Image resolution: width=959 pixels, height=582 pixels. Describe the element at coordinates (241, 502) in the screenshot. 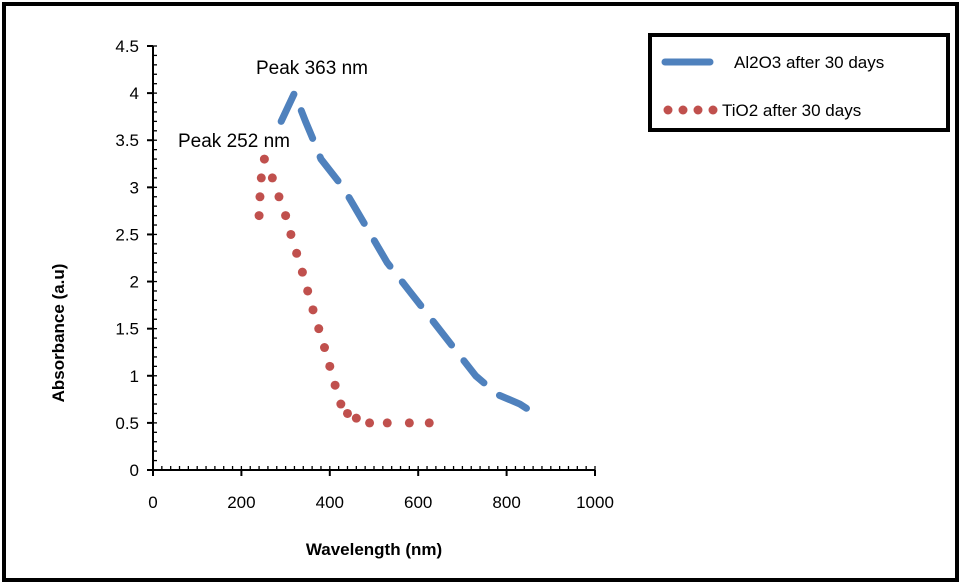

I see `x-tick-label: 200` at that location.